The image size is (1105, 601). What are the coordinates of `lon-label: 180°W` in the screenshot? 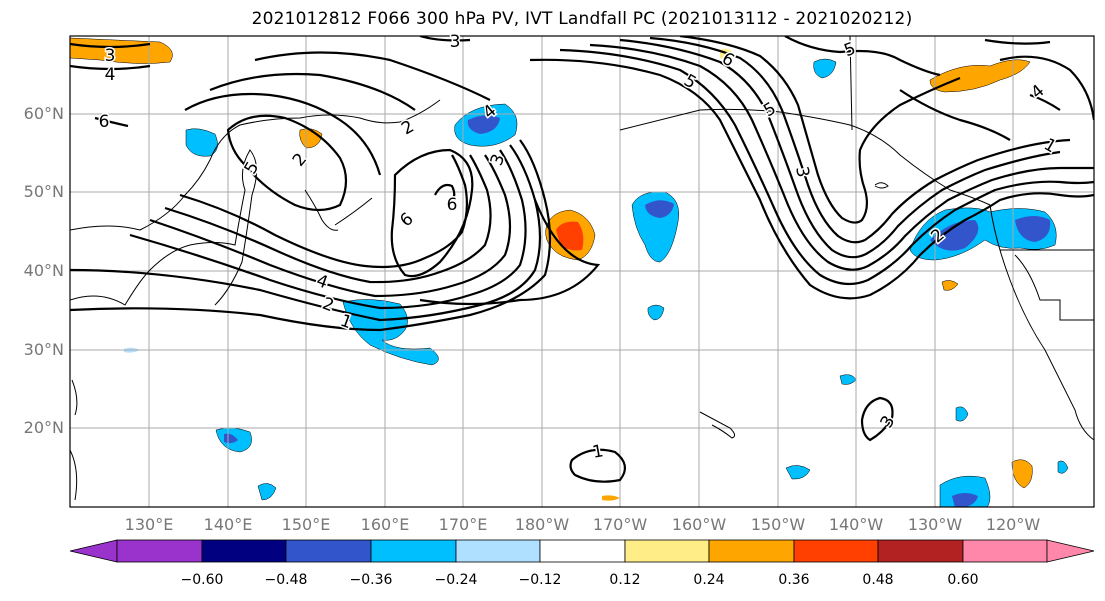 It's located at (542, 524).